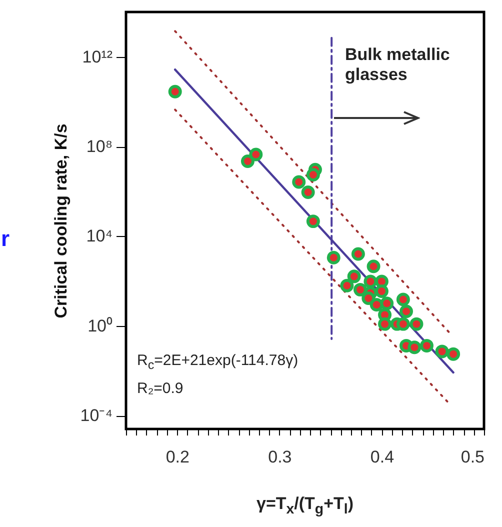  I want to click on x-tick-label: 0.4, so click(382, 457).